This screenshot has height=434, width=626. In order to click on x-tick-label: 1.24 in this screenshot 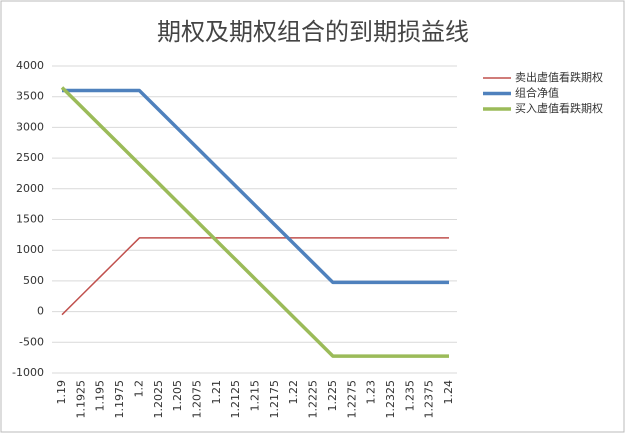, I will do `click(448, 392)`.